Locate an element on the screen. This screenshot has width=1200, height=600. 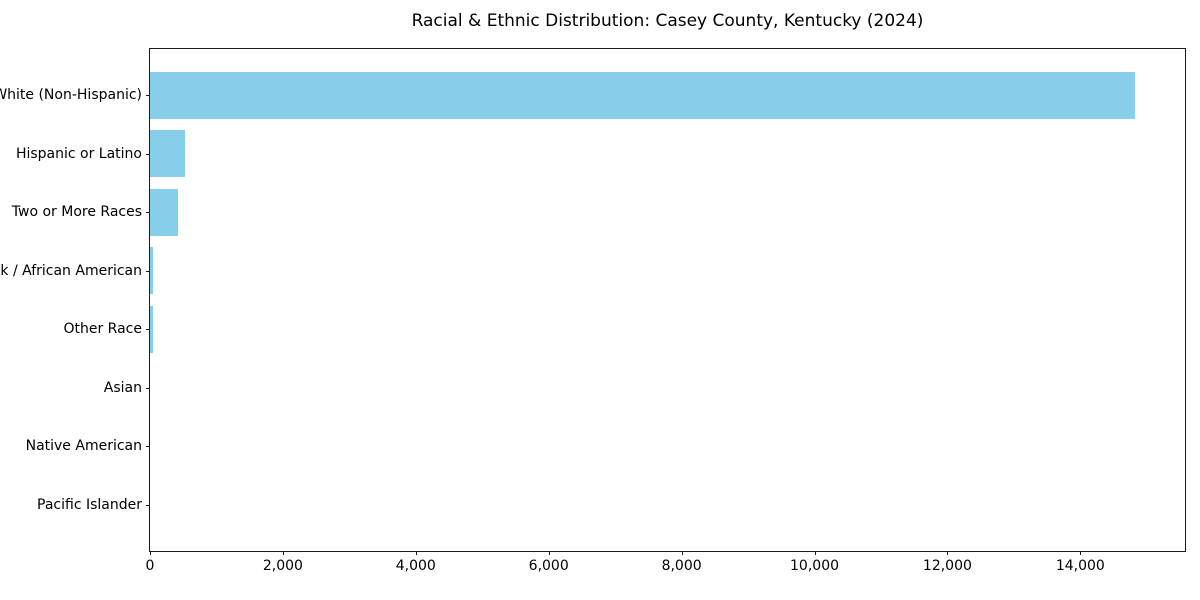
x-tick-label: 8,000 is located at coordinates (681, 566).